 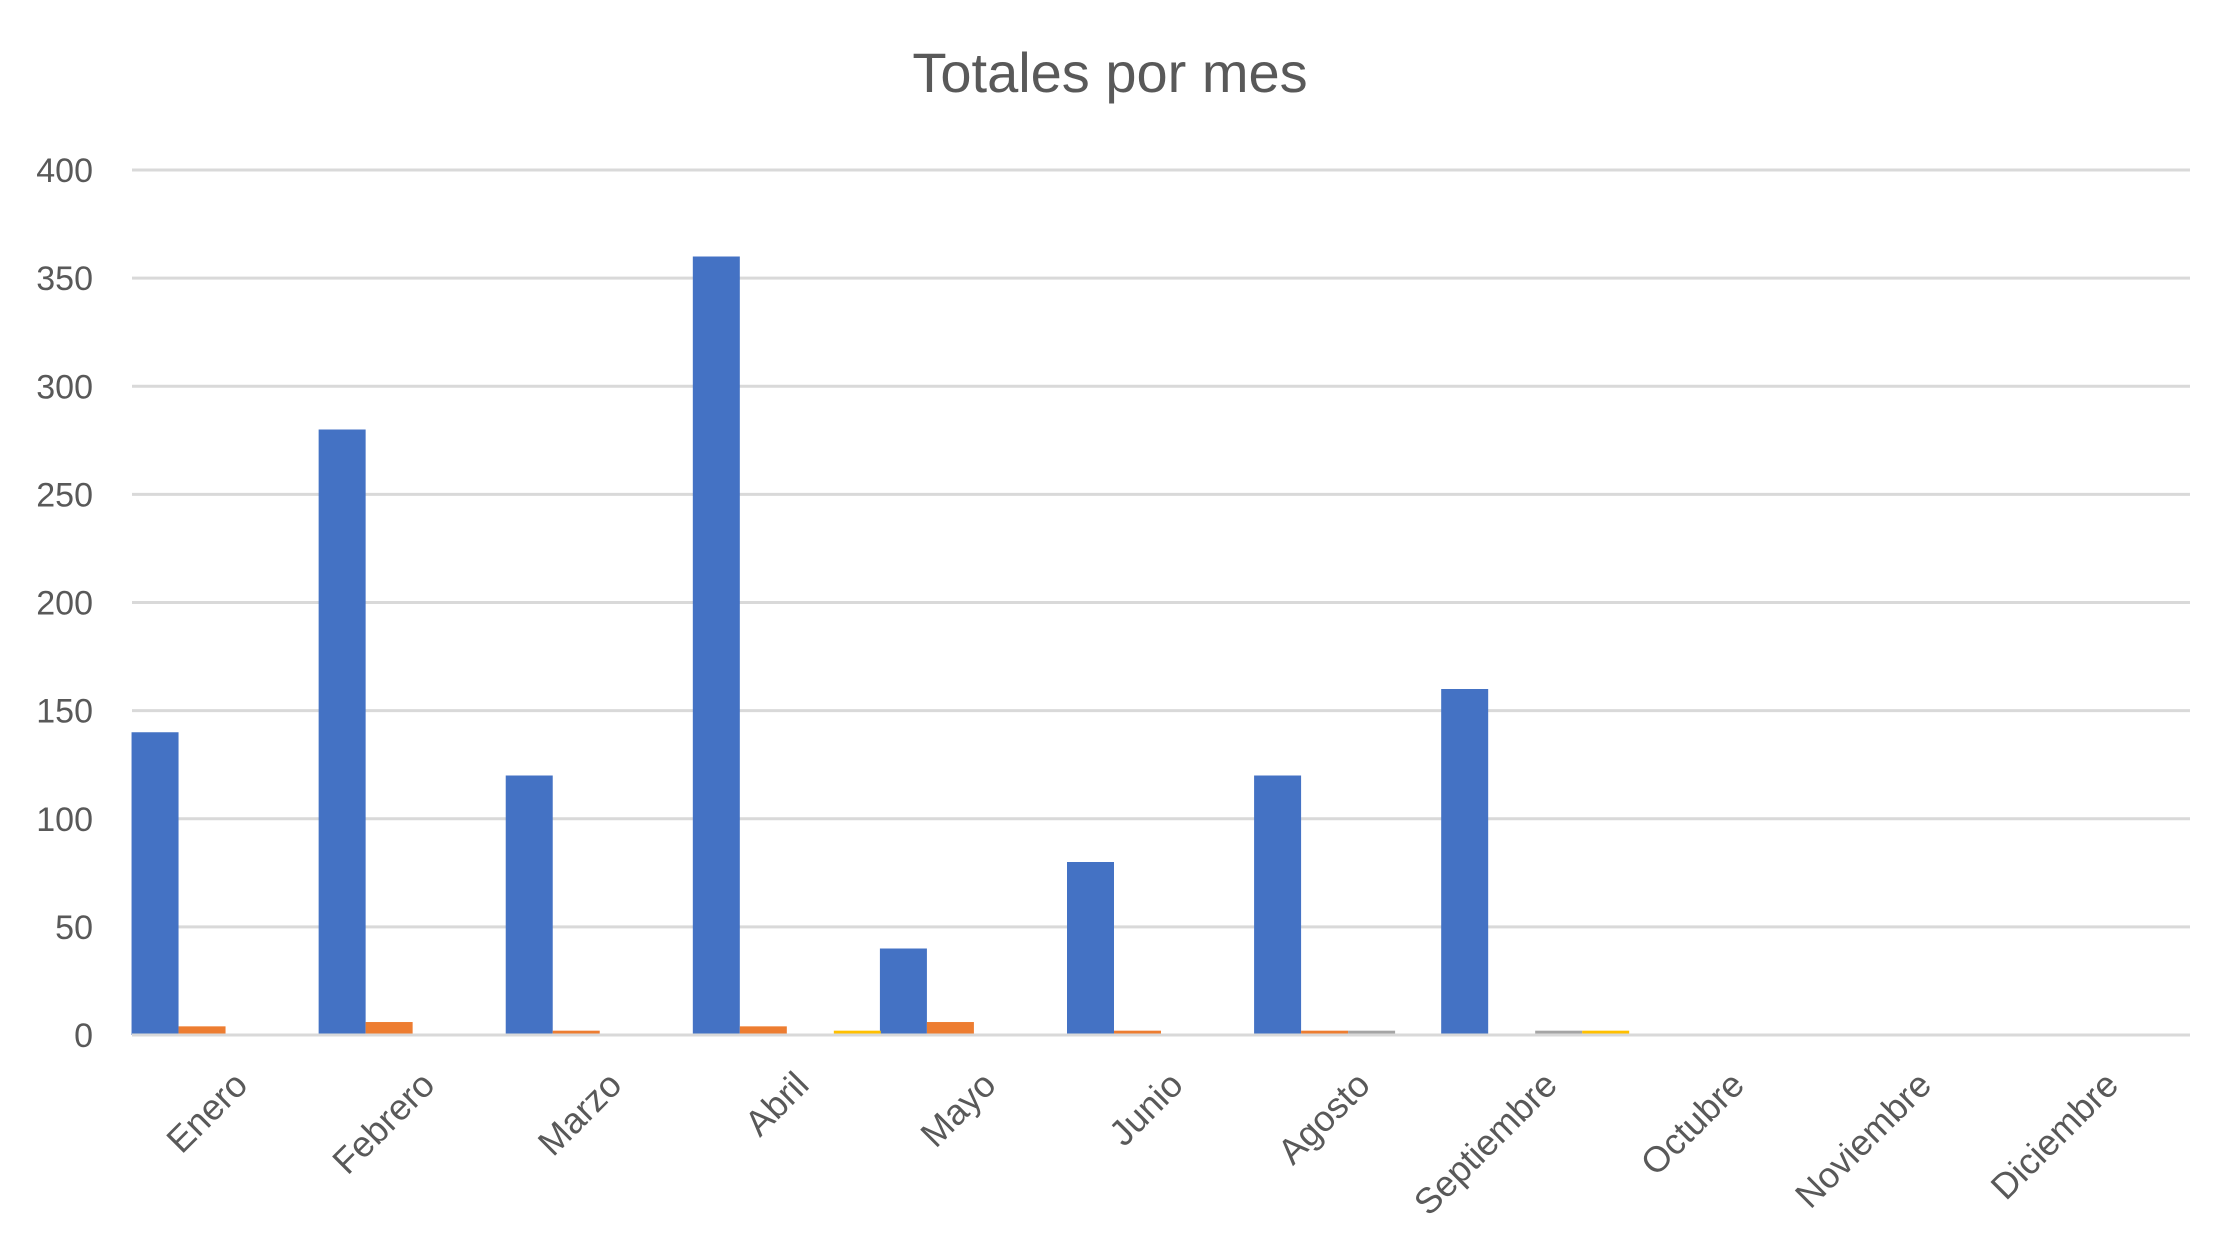 I want to click on x-tick-label: Abril, so click(x=777, y=1104).